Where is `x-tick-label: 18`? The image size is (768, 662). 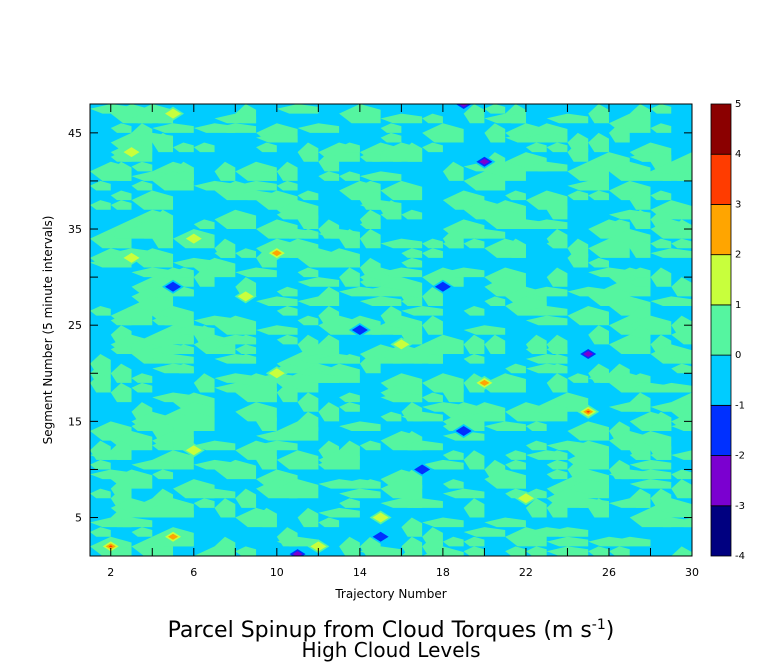
x-tick-label: 18 is located at coordinates (443, 572).